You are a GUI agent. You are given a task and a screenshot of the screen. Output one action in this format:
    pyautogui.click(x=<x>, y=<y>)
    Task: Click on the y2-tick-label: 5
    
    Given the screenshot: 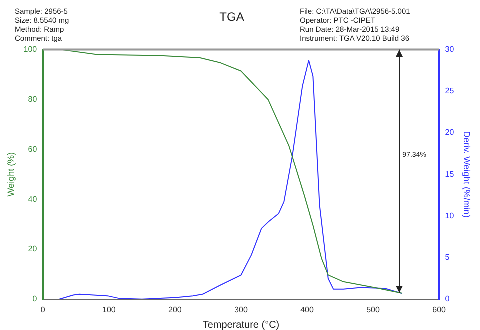 What is the action you would take?
    pyautogui.click(x=447, y=257)
    